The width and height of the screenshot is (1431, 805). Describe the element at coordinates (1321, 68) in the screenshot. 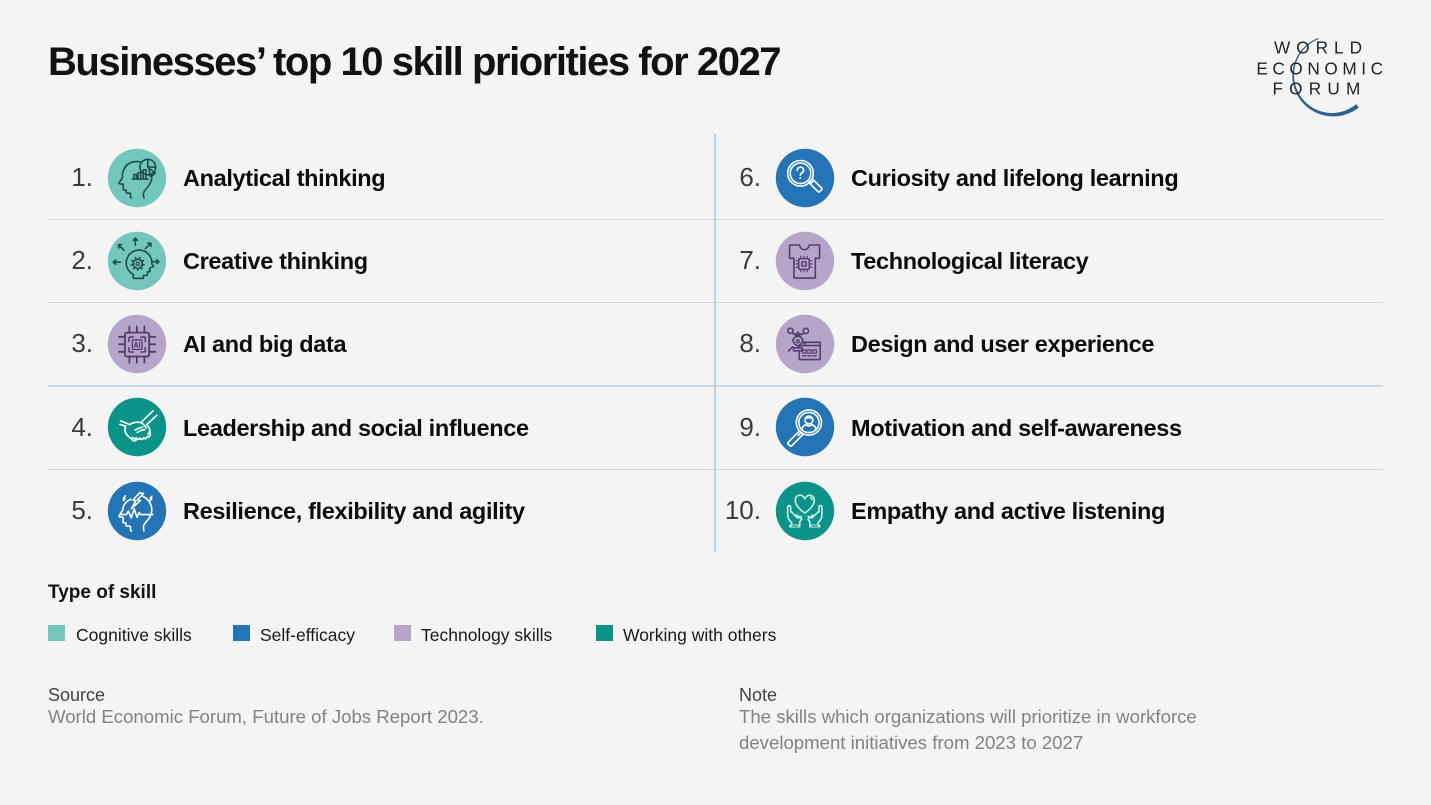

I see `svg-text: ECONOMIC` at that location.